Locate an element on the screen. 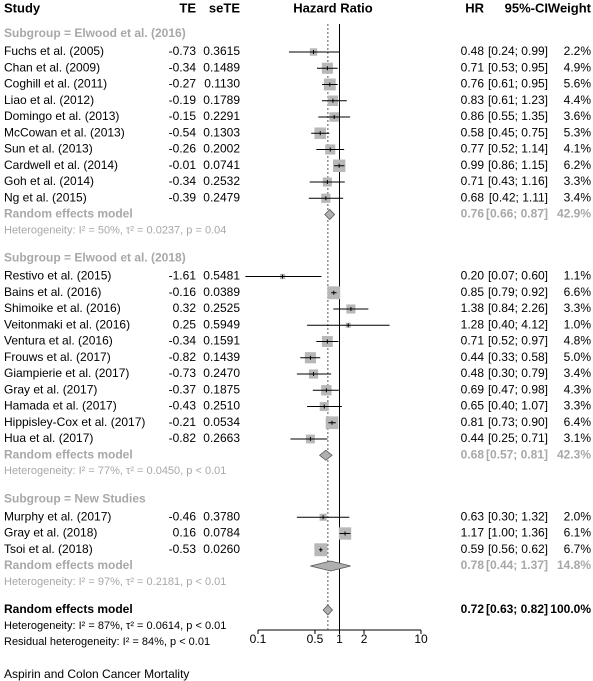  study-name: Veitonmaki et al. (2016) is located at coordinates (67, 324).